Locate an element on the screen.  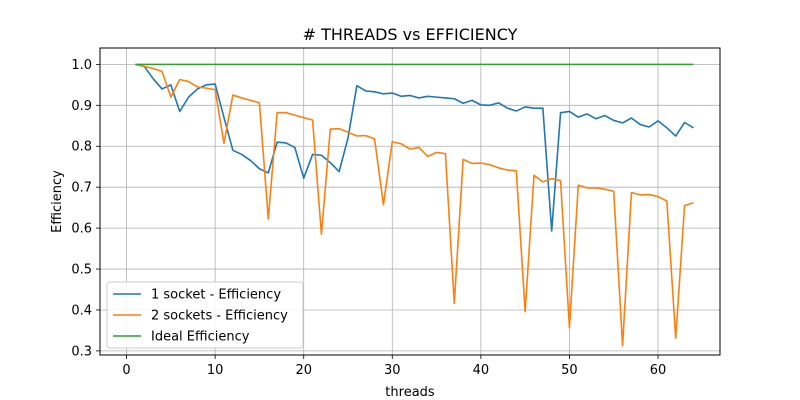
y-tick-label: 0.9 is located at coordinates (81, 106).